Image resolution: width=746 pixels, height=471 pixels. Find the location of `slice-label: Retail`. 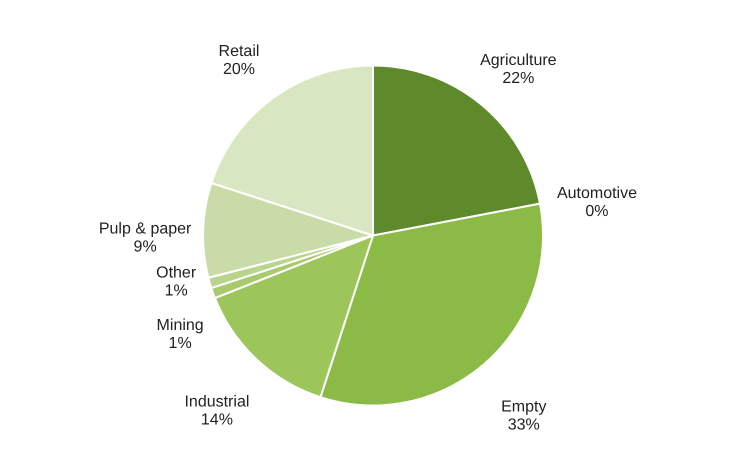

slice-label: Retail is located at coordinates (239, 51).